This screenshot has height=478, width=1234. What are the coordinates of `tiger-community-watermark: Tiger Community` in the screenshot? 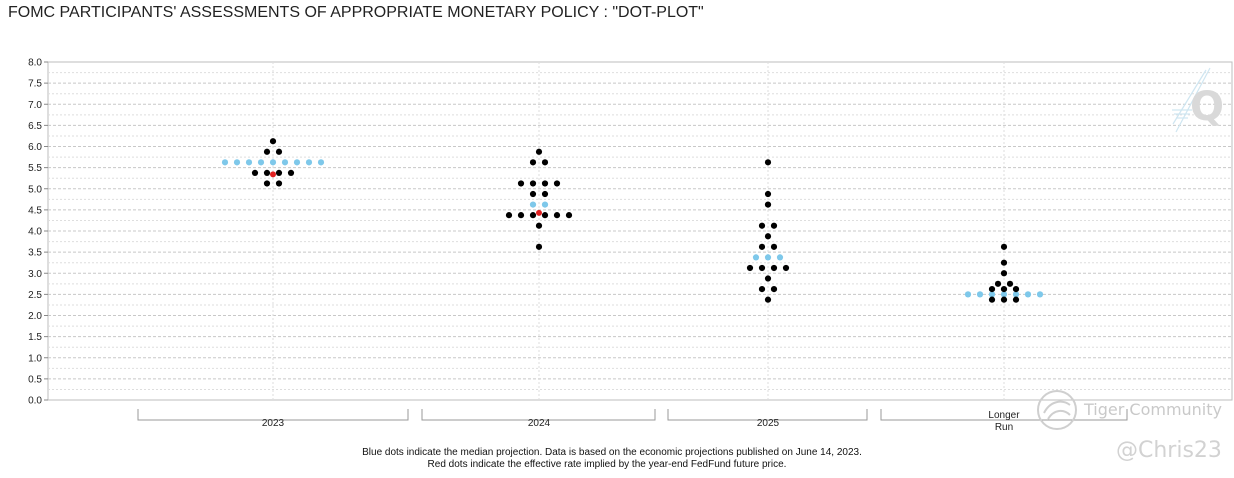 It's located at (1153, 409).